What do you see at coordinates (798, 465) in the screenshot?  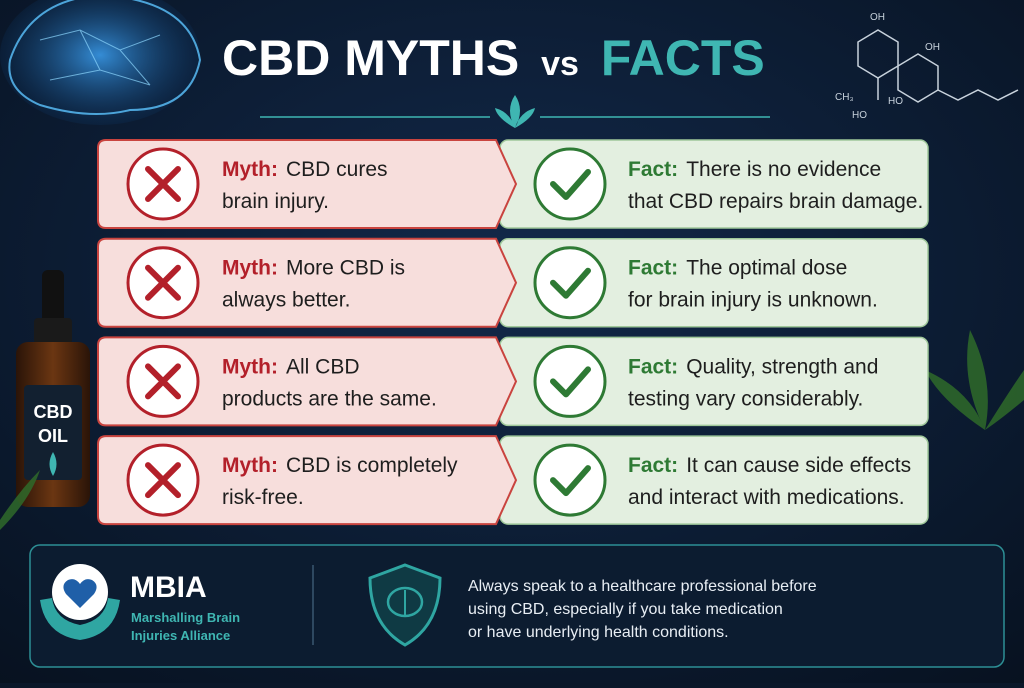 I see `fact-line: It can cause side effects` at bounding box center [798, 465].